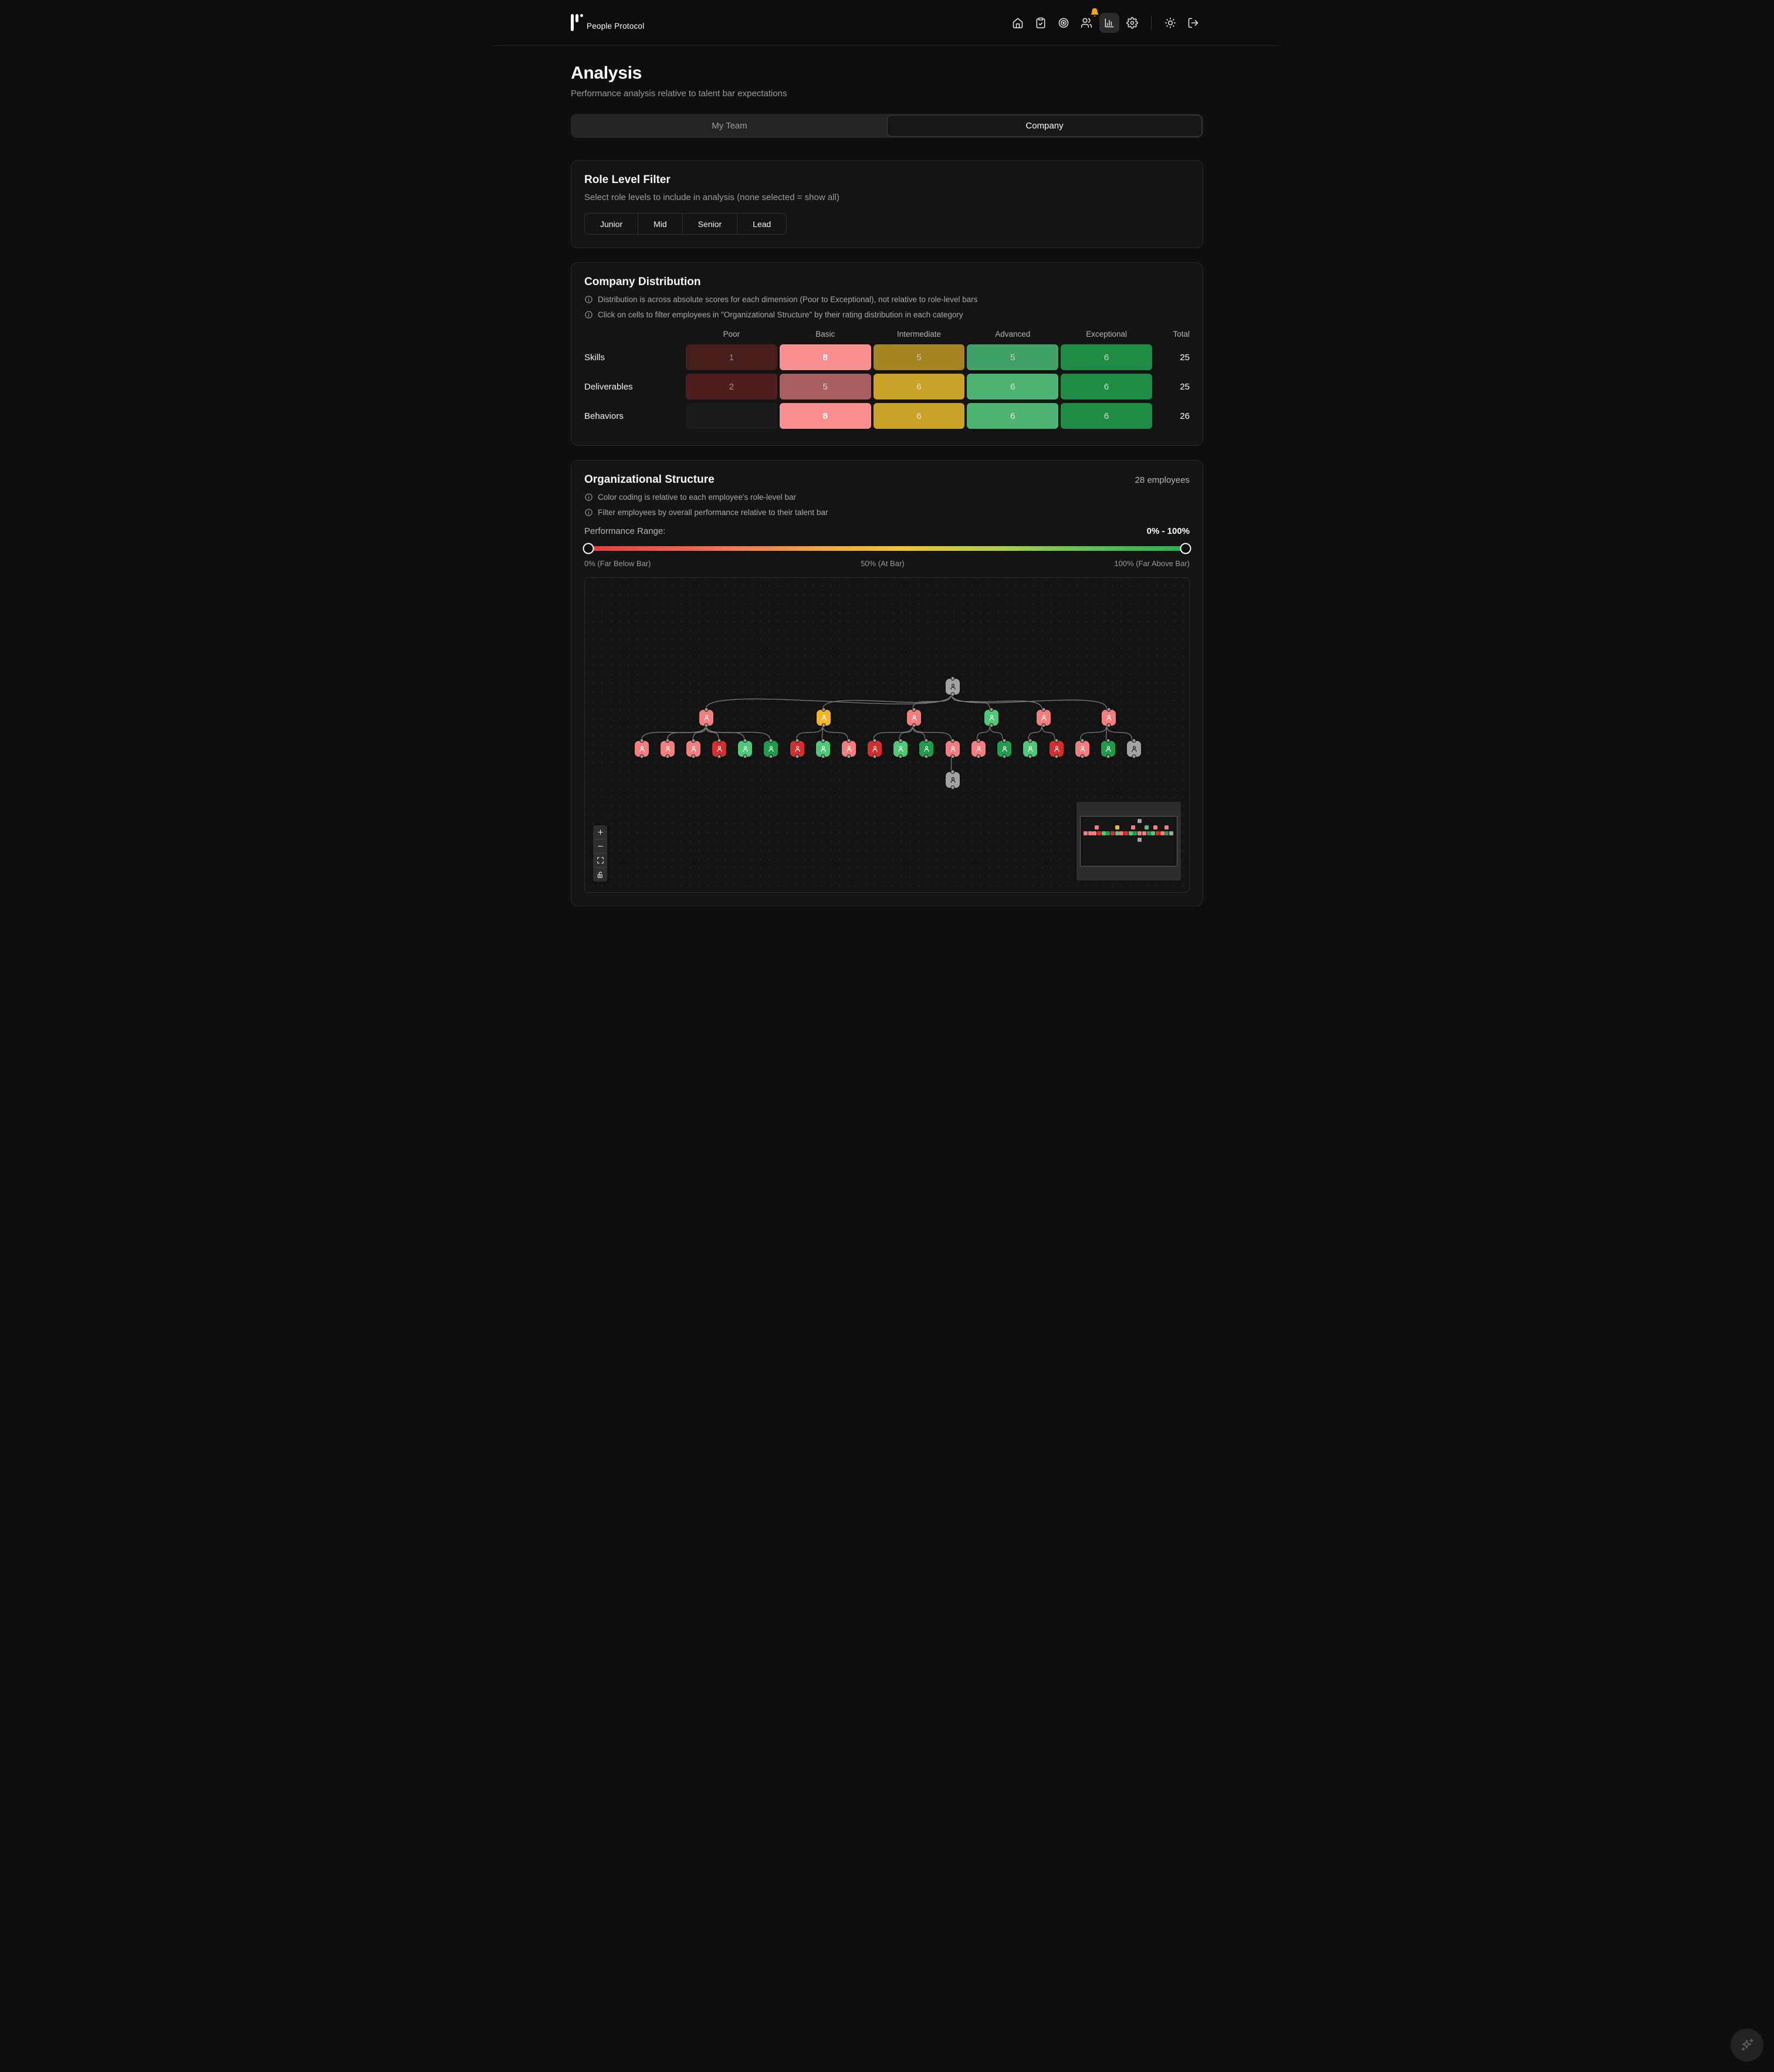 The width and height of the screenshot is (1774, 2072). Describe the element at coordinates (1193, 23) in the screenshot. I see `logout-icon` at that location.